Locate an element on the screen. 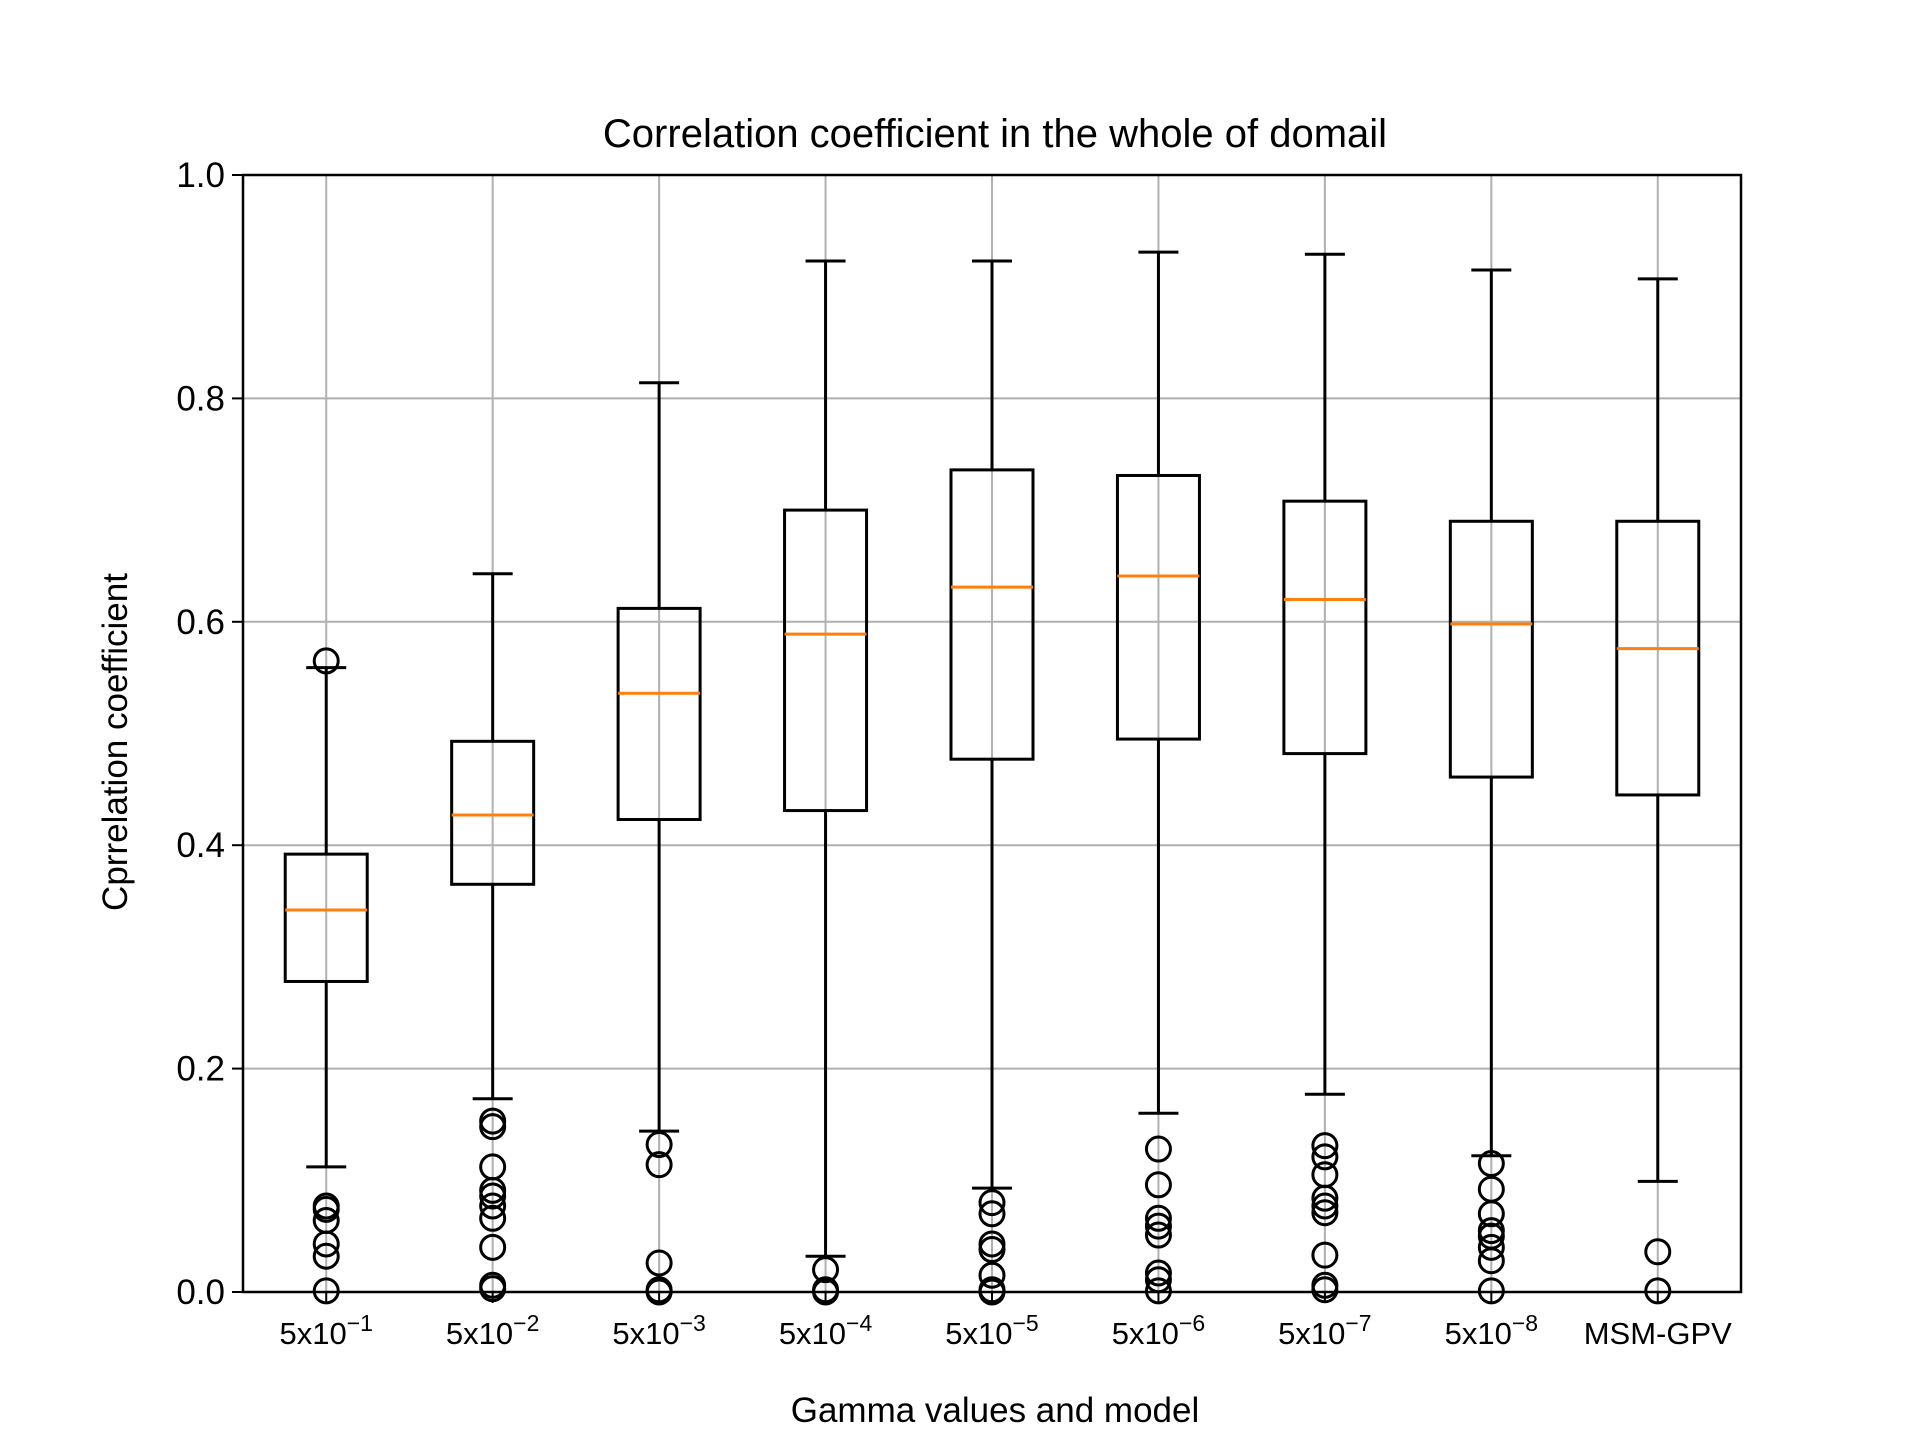 This screenshot has width=1920, height=1440. y-tick-label: 0.0 is located at coordinates (200, 1292).